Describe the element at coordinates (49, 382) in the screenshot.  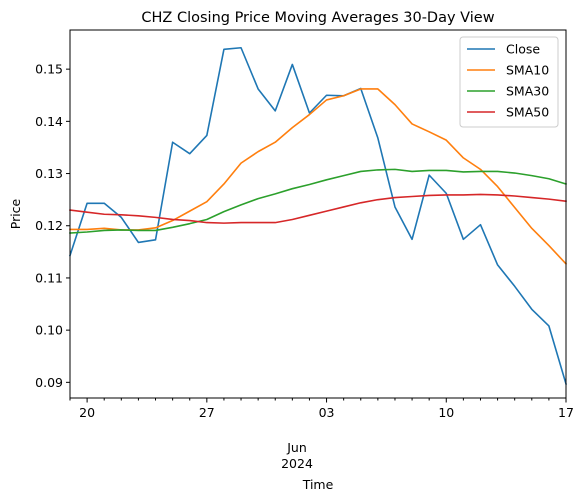
I see `y-tick-label: 0.09` at that location.